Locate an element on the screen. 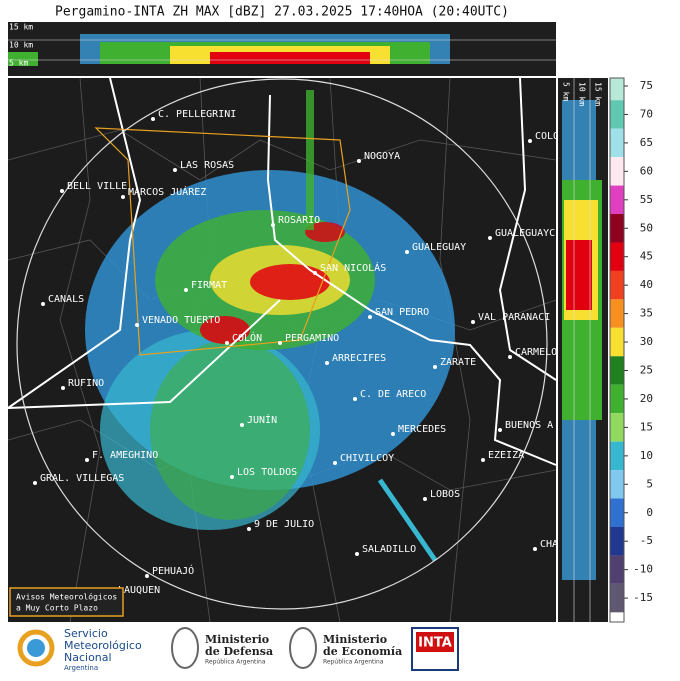 This screenshot has height=681, width=680. city-label: MERCEDES is located at coordinates (422, 429).